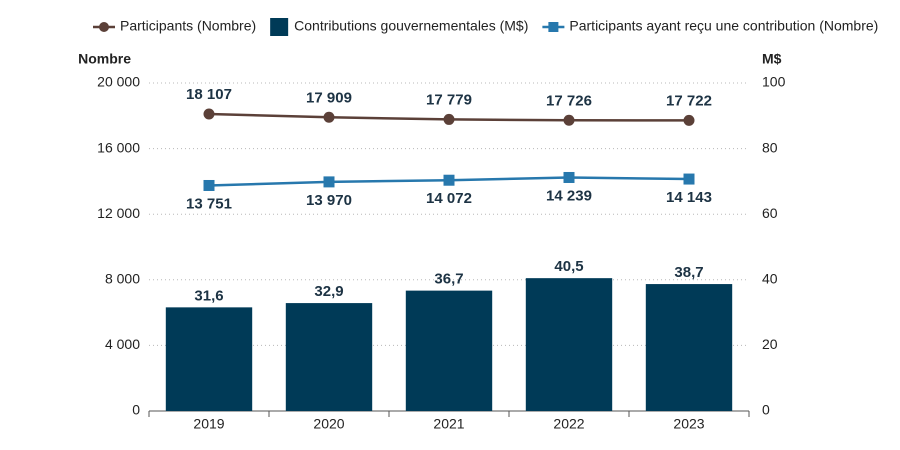 The width and height of the screenshot is (900, 450). Describe the element at coordinates (688, 424) in the screenshot. I see `x-tick-label: 2023` at that location.